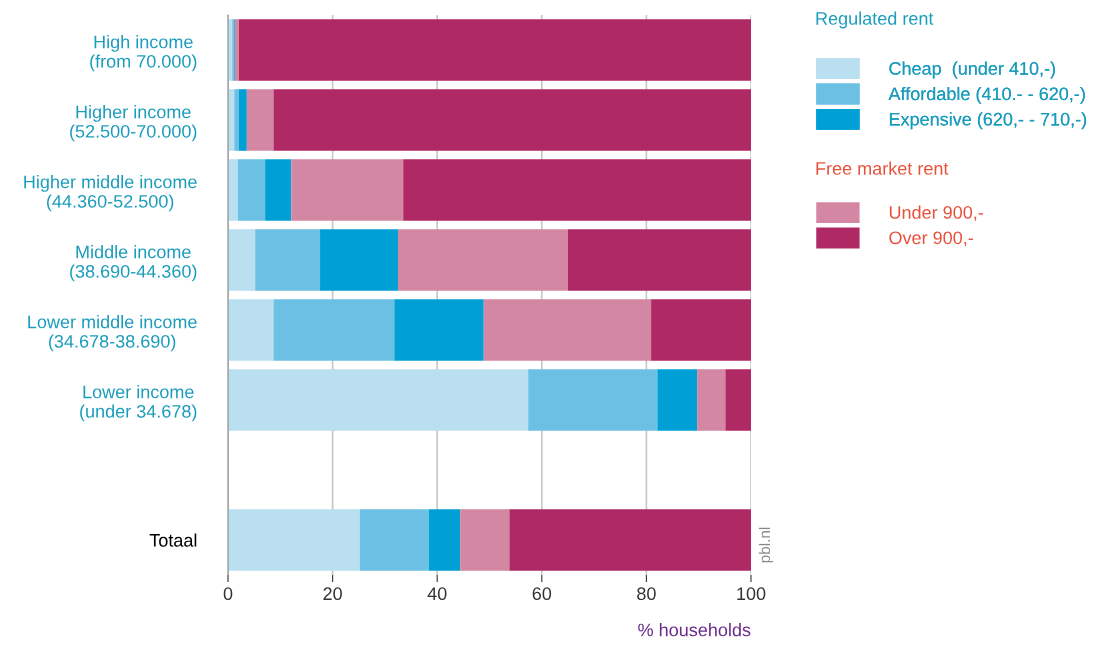 This screenshot has width=1106, height=652. What do you see at coordinates (143, 53) in the screenshot?
I see `y-tick-label: High income (from 70.000)` at bounding box center [143, 53].